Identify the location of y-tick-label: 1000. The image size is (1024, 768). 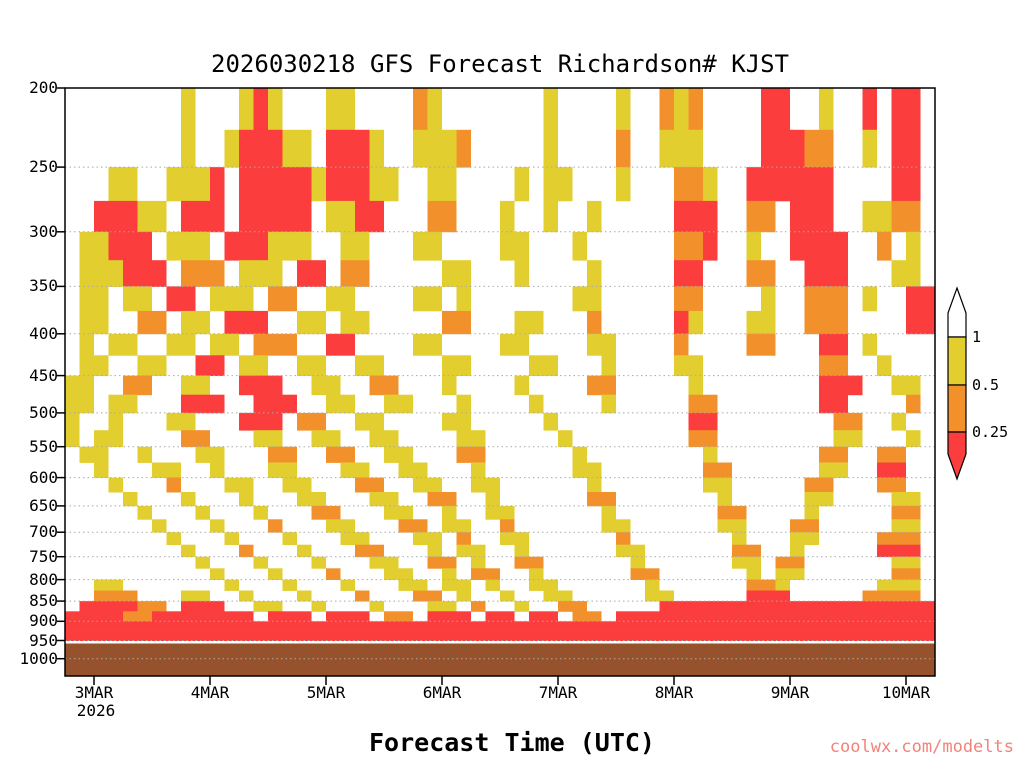
(38, 658).